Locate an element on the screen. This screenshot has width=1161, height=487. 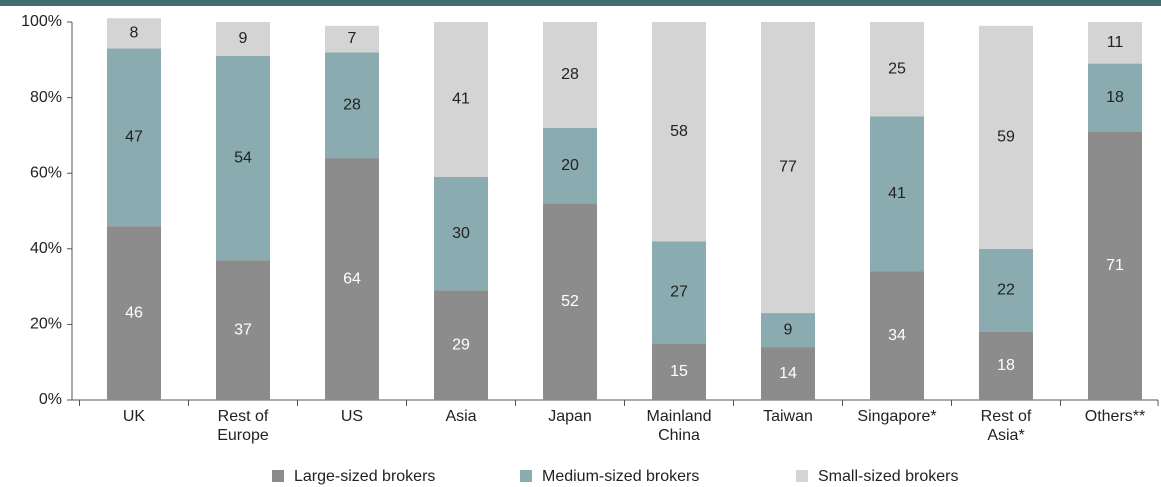
value-label: 34 is located at coordinates (897, 335).